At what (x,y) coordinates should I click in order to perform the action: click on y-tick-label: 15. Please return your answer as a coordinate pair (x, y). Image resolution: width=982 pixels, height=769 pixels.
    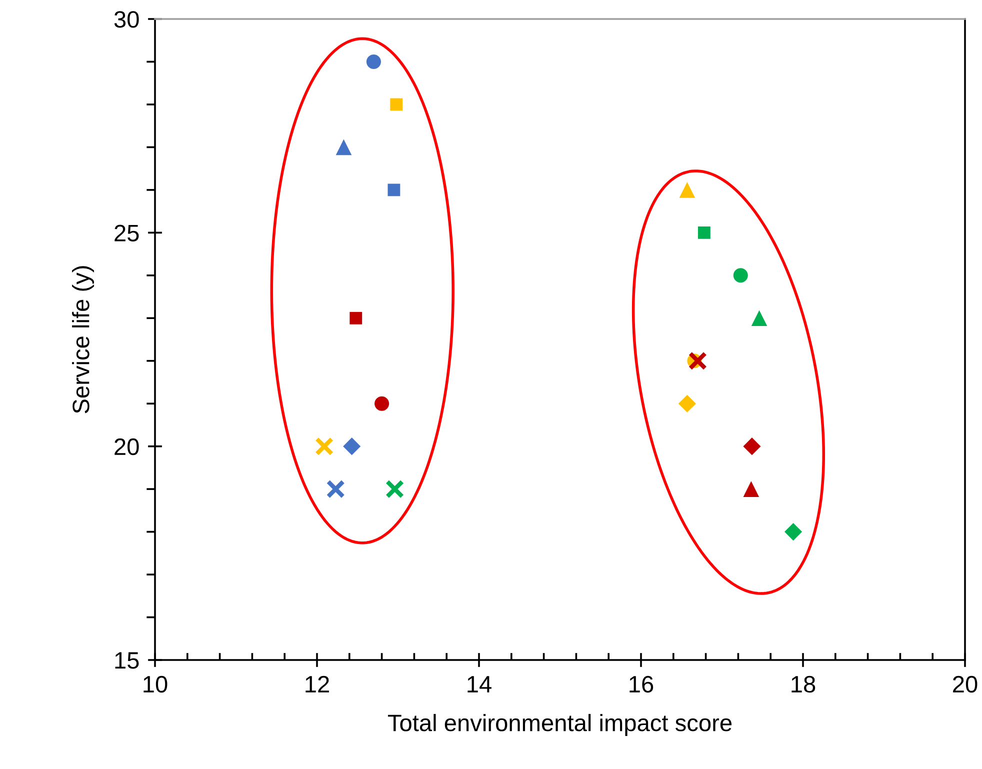
    Looking at the image, I should click on (127, 660).